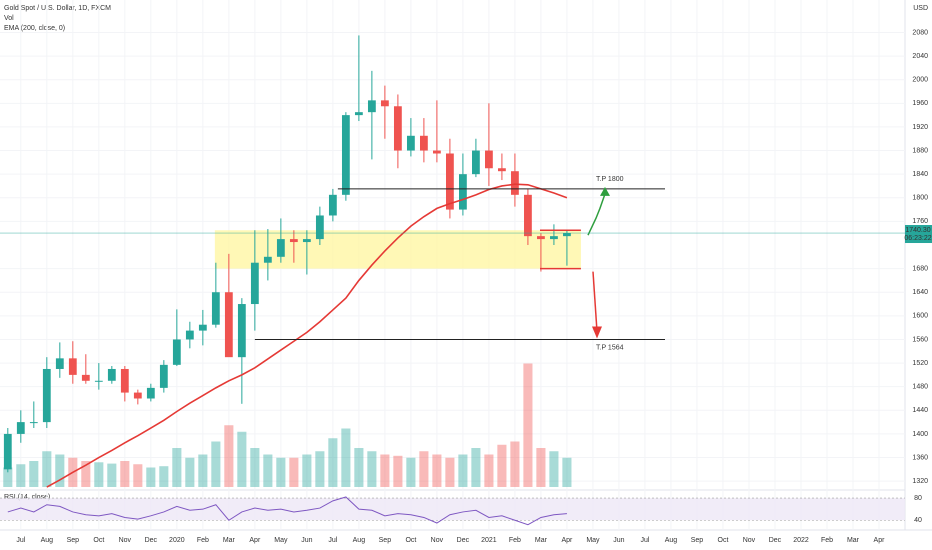  What do you see at coordinates (920, 316) in the screenshot?
I see `y-tick-label: 1600` at bounding box center [920, 316].